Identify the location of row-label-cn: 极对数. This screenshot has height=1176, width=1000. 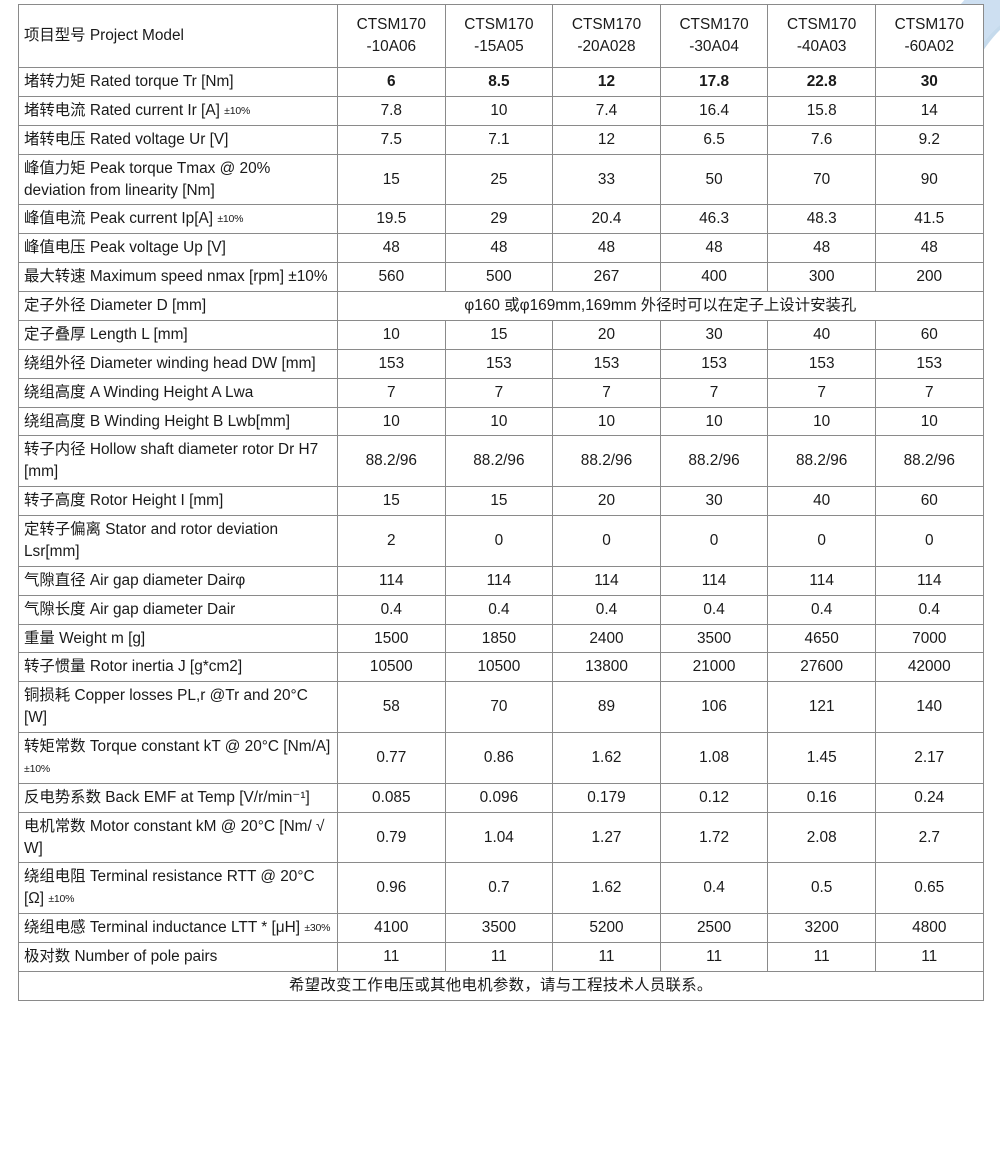
(47, 956).